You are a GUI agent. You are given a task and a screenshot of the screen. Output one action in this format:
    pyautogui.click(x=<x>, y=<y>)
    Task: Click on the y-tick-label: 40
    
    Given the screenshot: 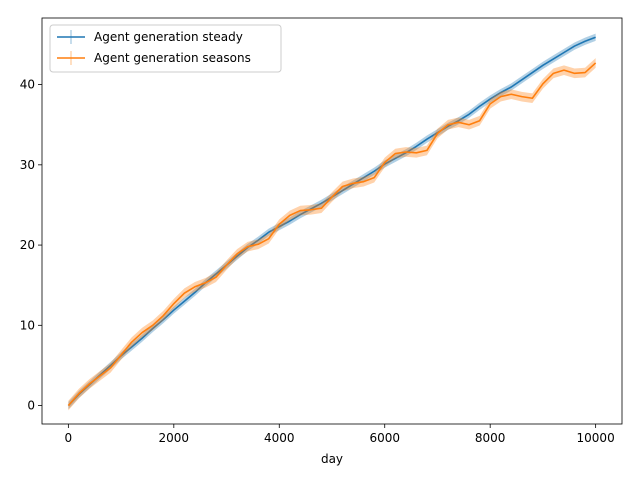 What is the action you would take?
    pyautogui.click(x=27, y=85)
    